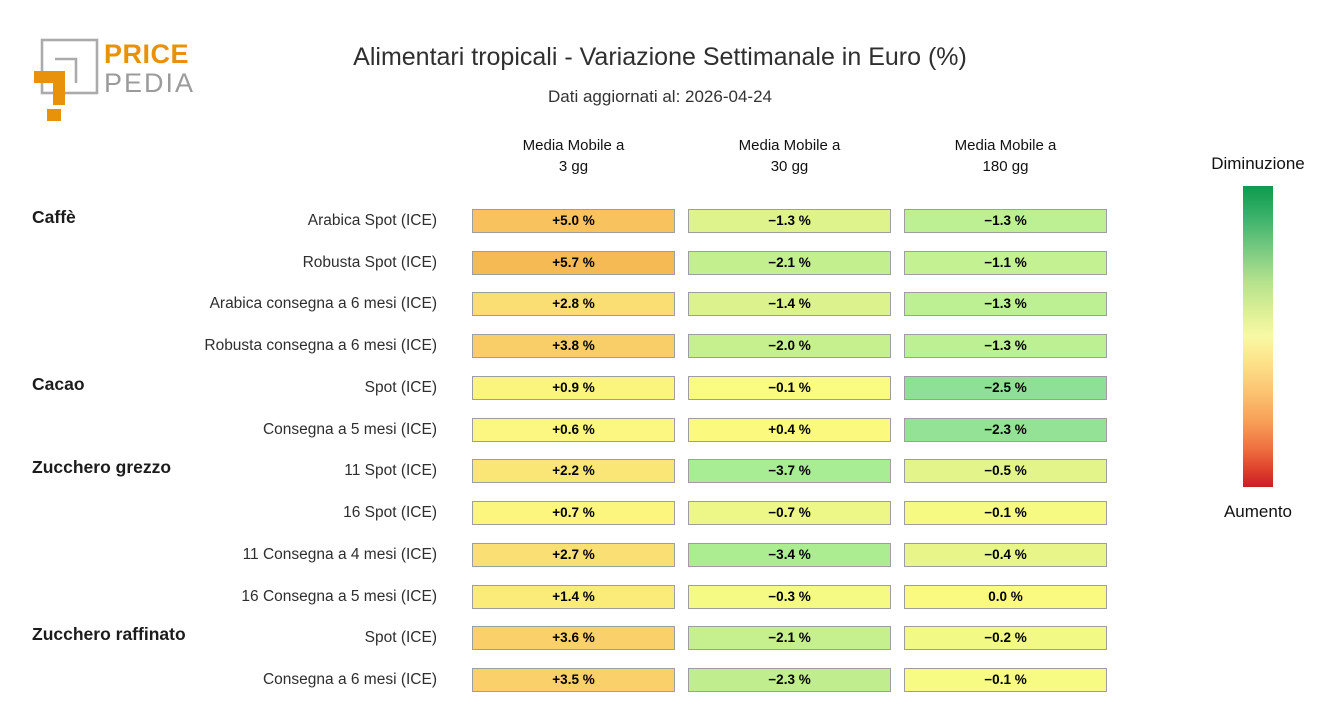  I want to click on row-label: Robusta Spot (ICE), so click(369, 262).